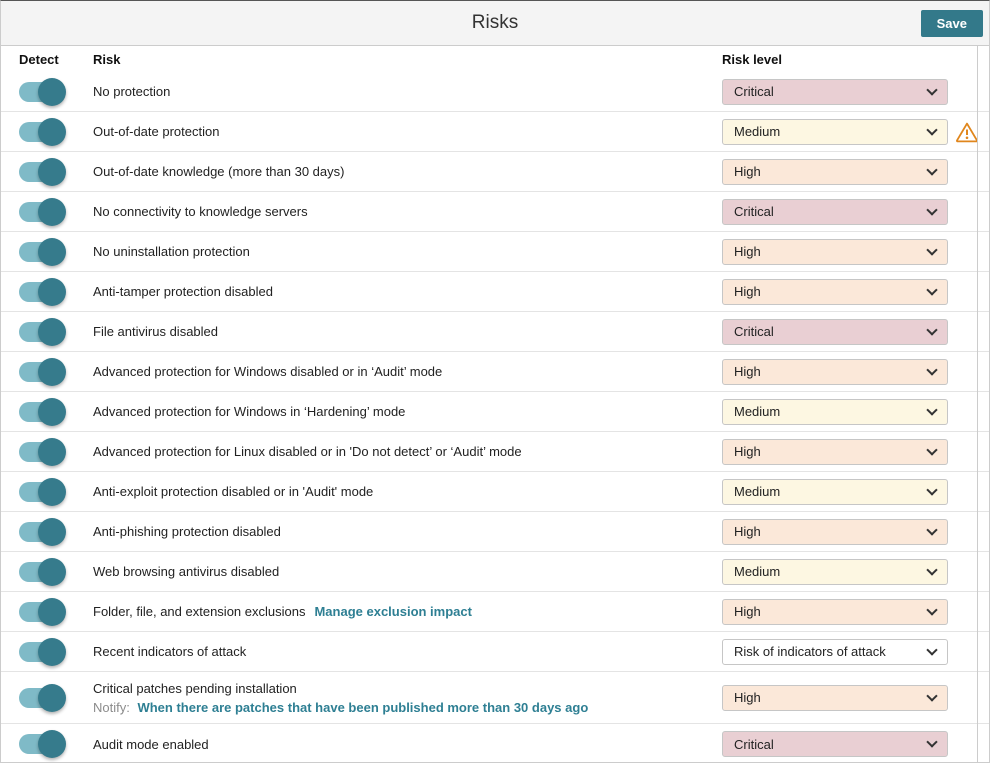  I want to click on risk-row: Audit mode enabled Critical, so click(495, 743).